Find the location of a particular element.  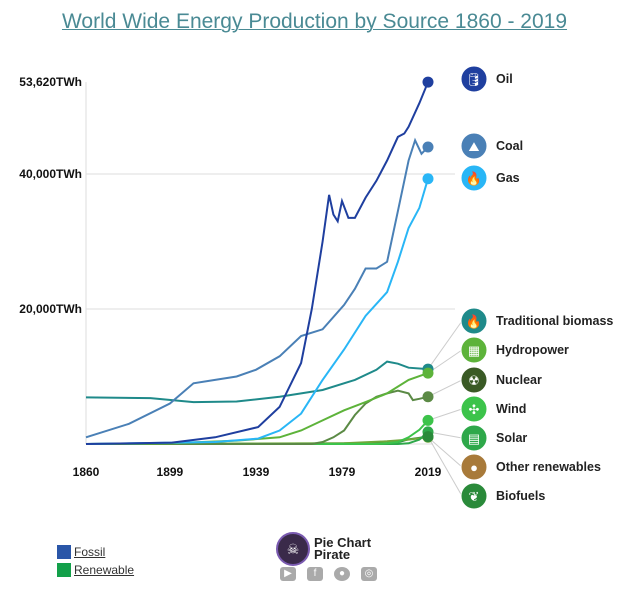

legend-swatch-renewable is located at coordinates (64, 570).